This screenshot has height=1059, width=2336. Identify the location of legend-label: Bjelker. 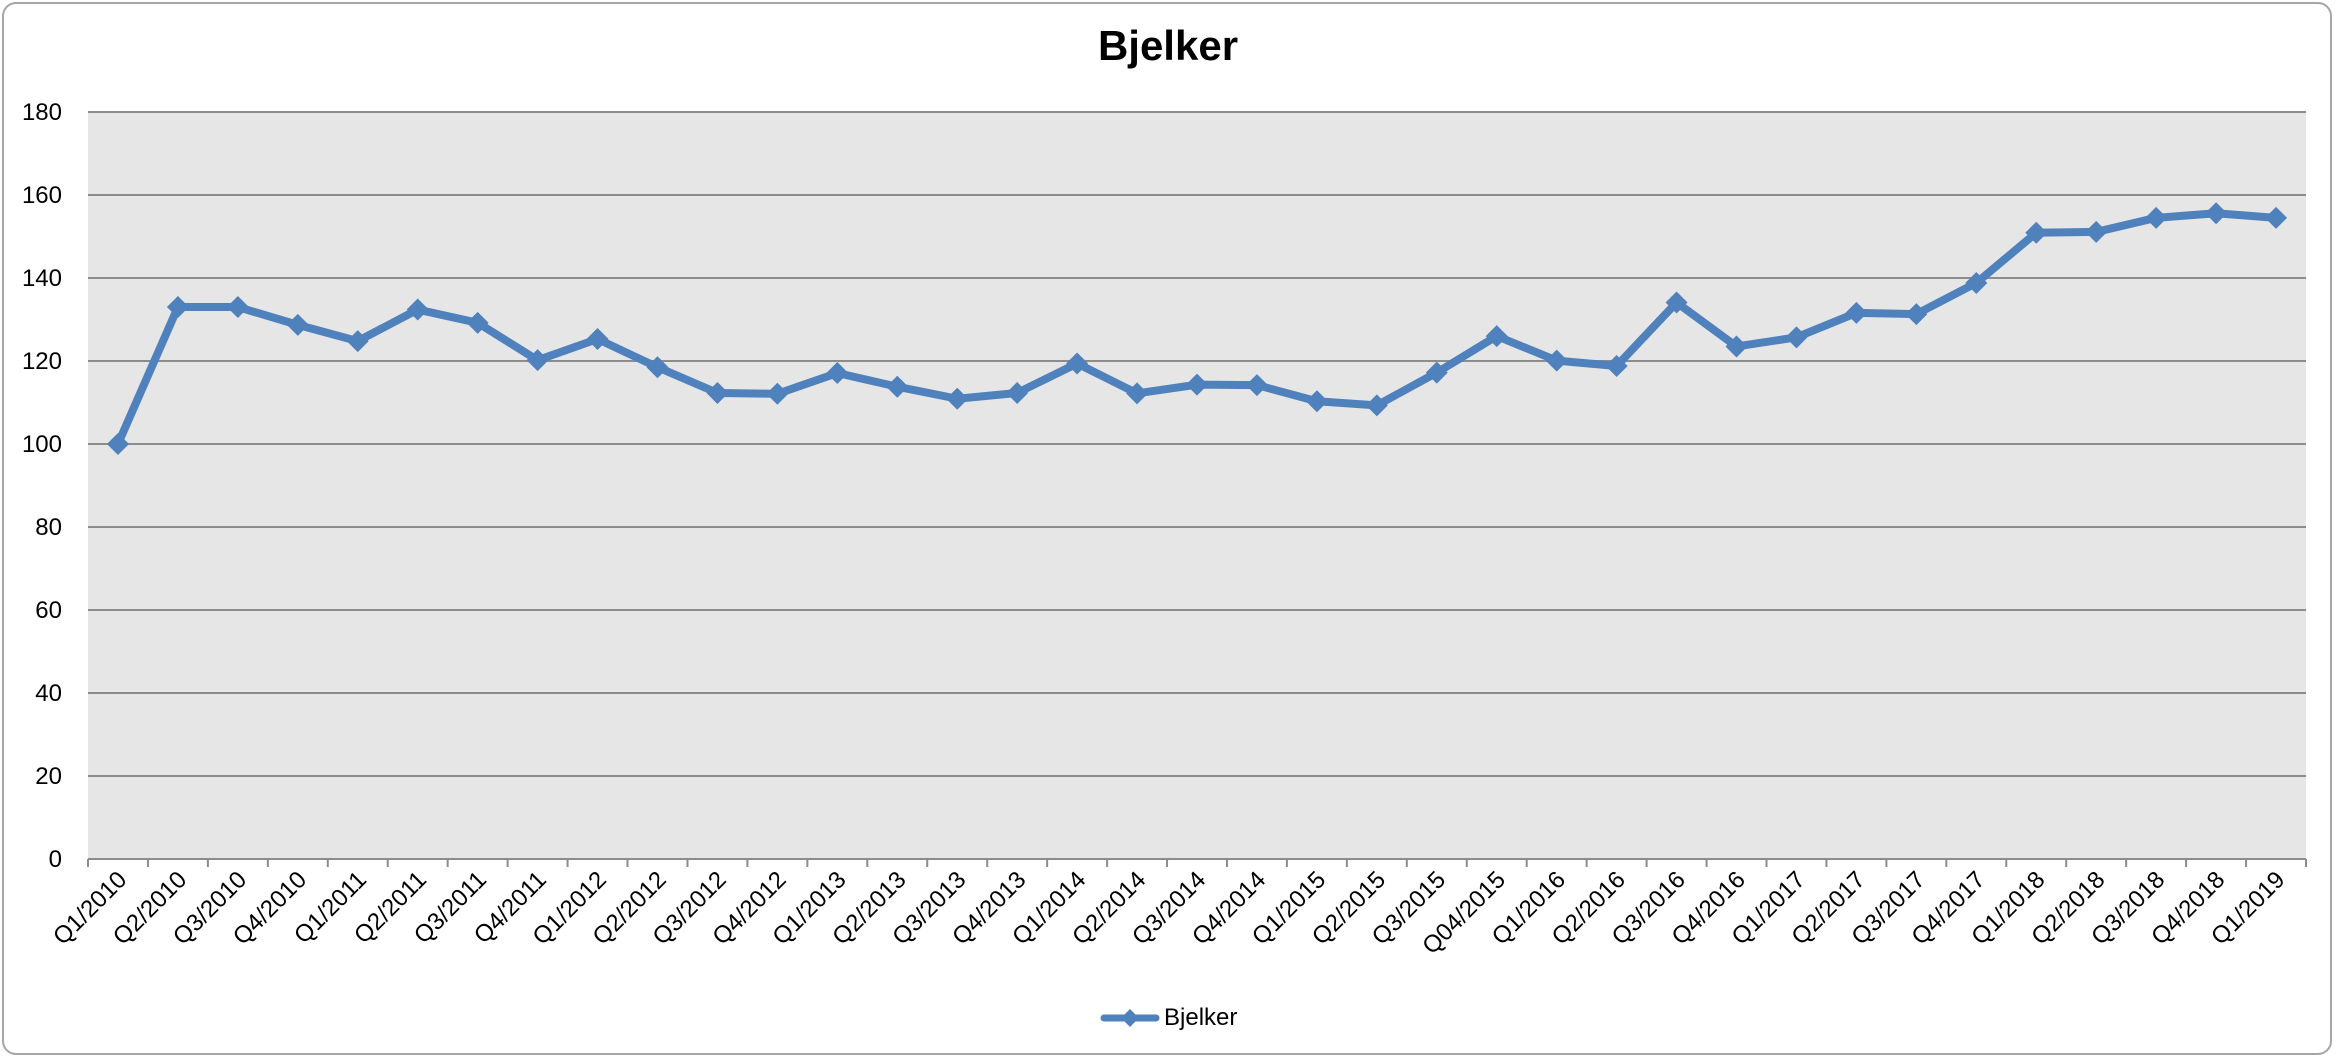
(1201, 1017).